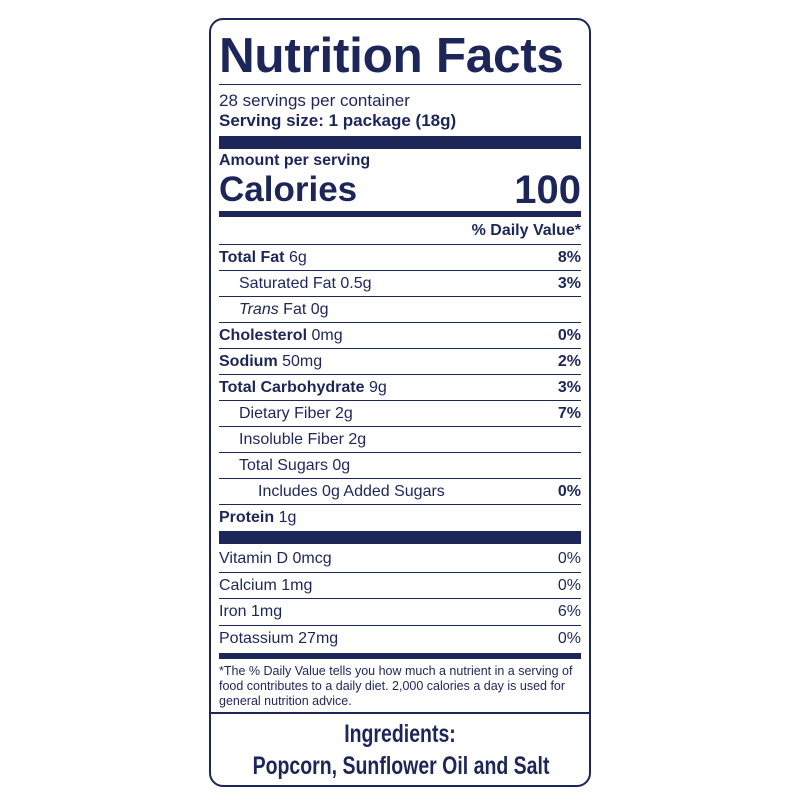 The height and width of the screenshot is (800, 800). What do you see at coordinates (400, 585) in the screenshot?
I see `vitamin-row: Calcium 1mg 0%` at bounding box center [400, 585].